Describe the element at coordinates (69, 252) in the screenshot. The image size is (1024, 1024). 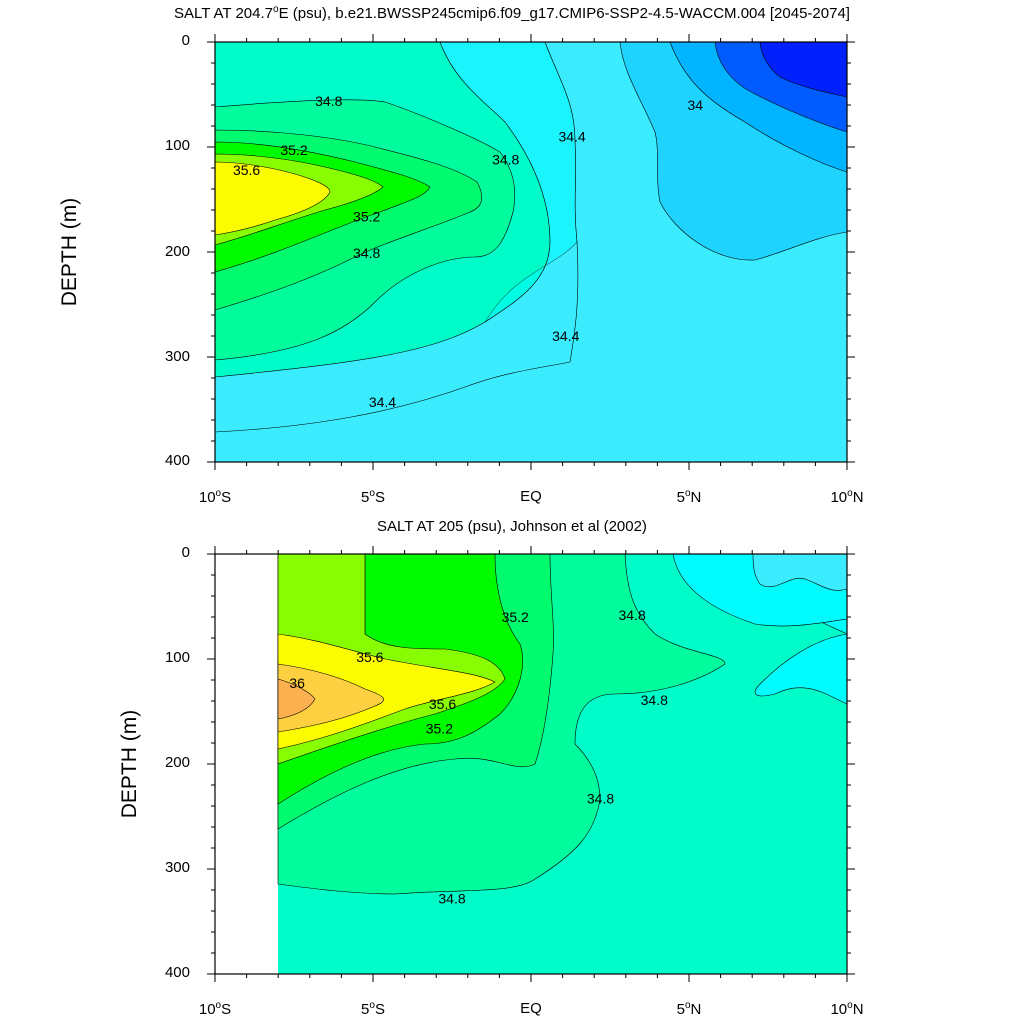
I see `top-y-axis-label: DEPTH (m)` at that location.